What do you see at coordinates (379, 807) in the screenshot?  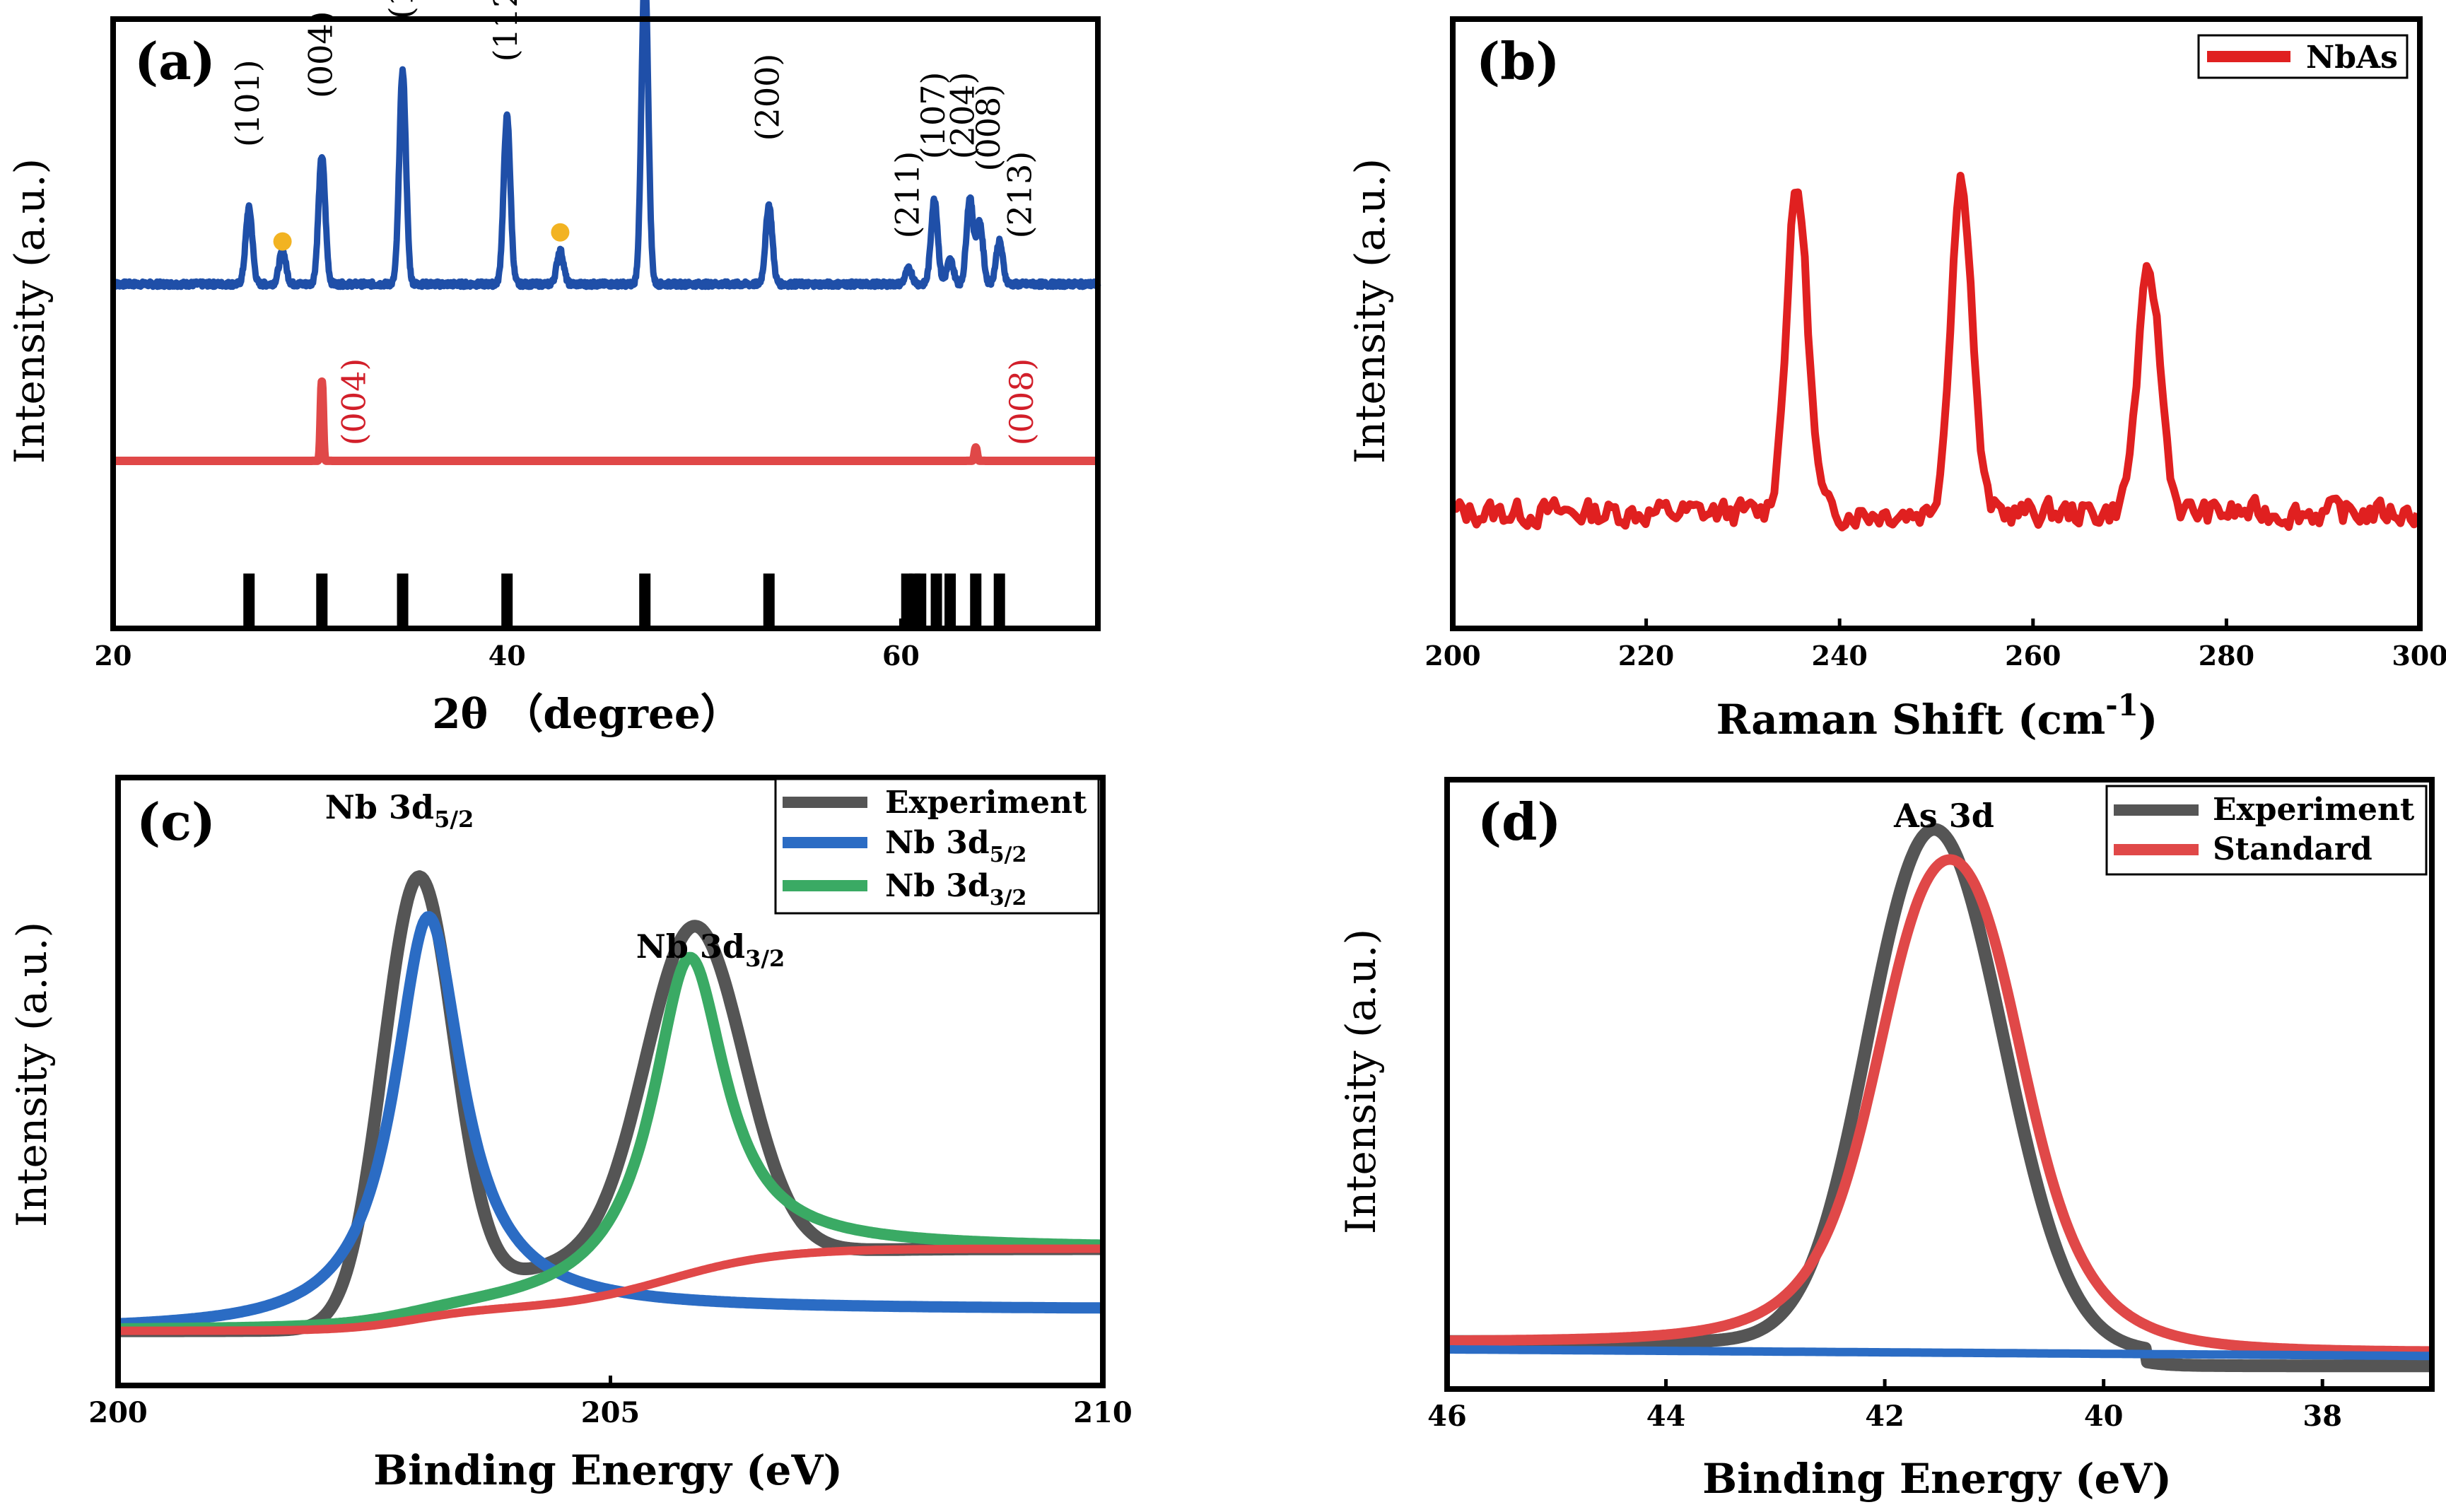 I see `panel-c-peak-label-0-main: Nb 3d` at bounding box center [379, 807].